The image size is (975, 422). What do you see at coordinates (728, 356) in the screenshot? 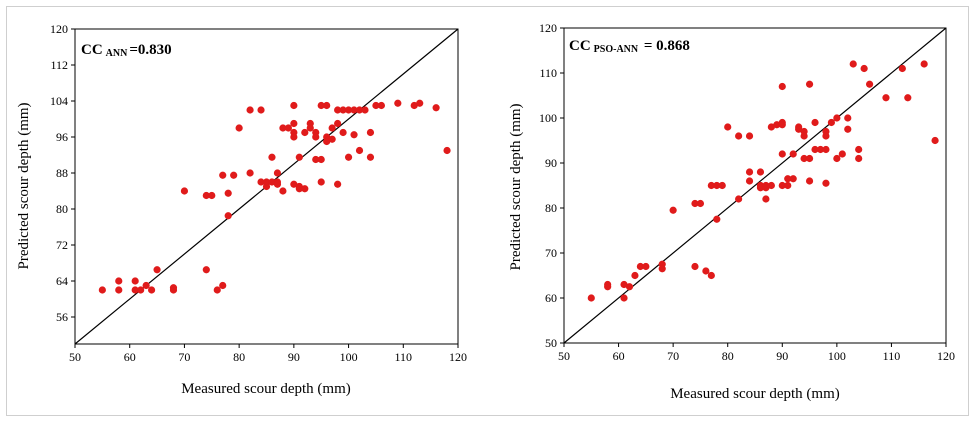
I see `c2-x-tick-label: 80` at bounding box center [728, 356].